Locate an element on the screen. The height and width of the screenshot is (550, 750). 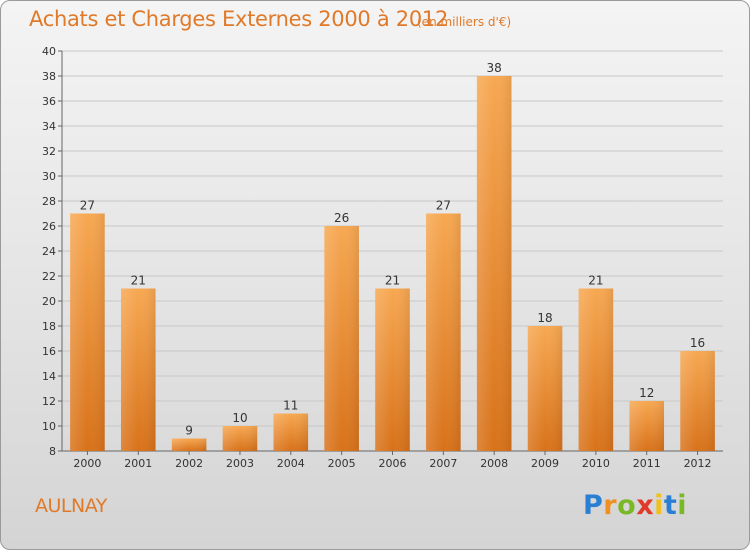
x-tick-label: 2004 is located at coordinates (291, 463).